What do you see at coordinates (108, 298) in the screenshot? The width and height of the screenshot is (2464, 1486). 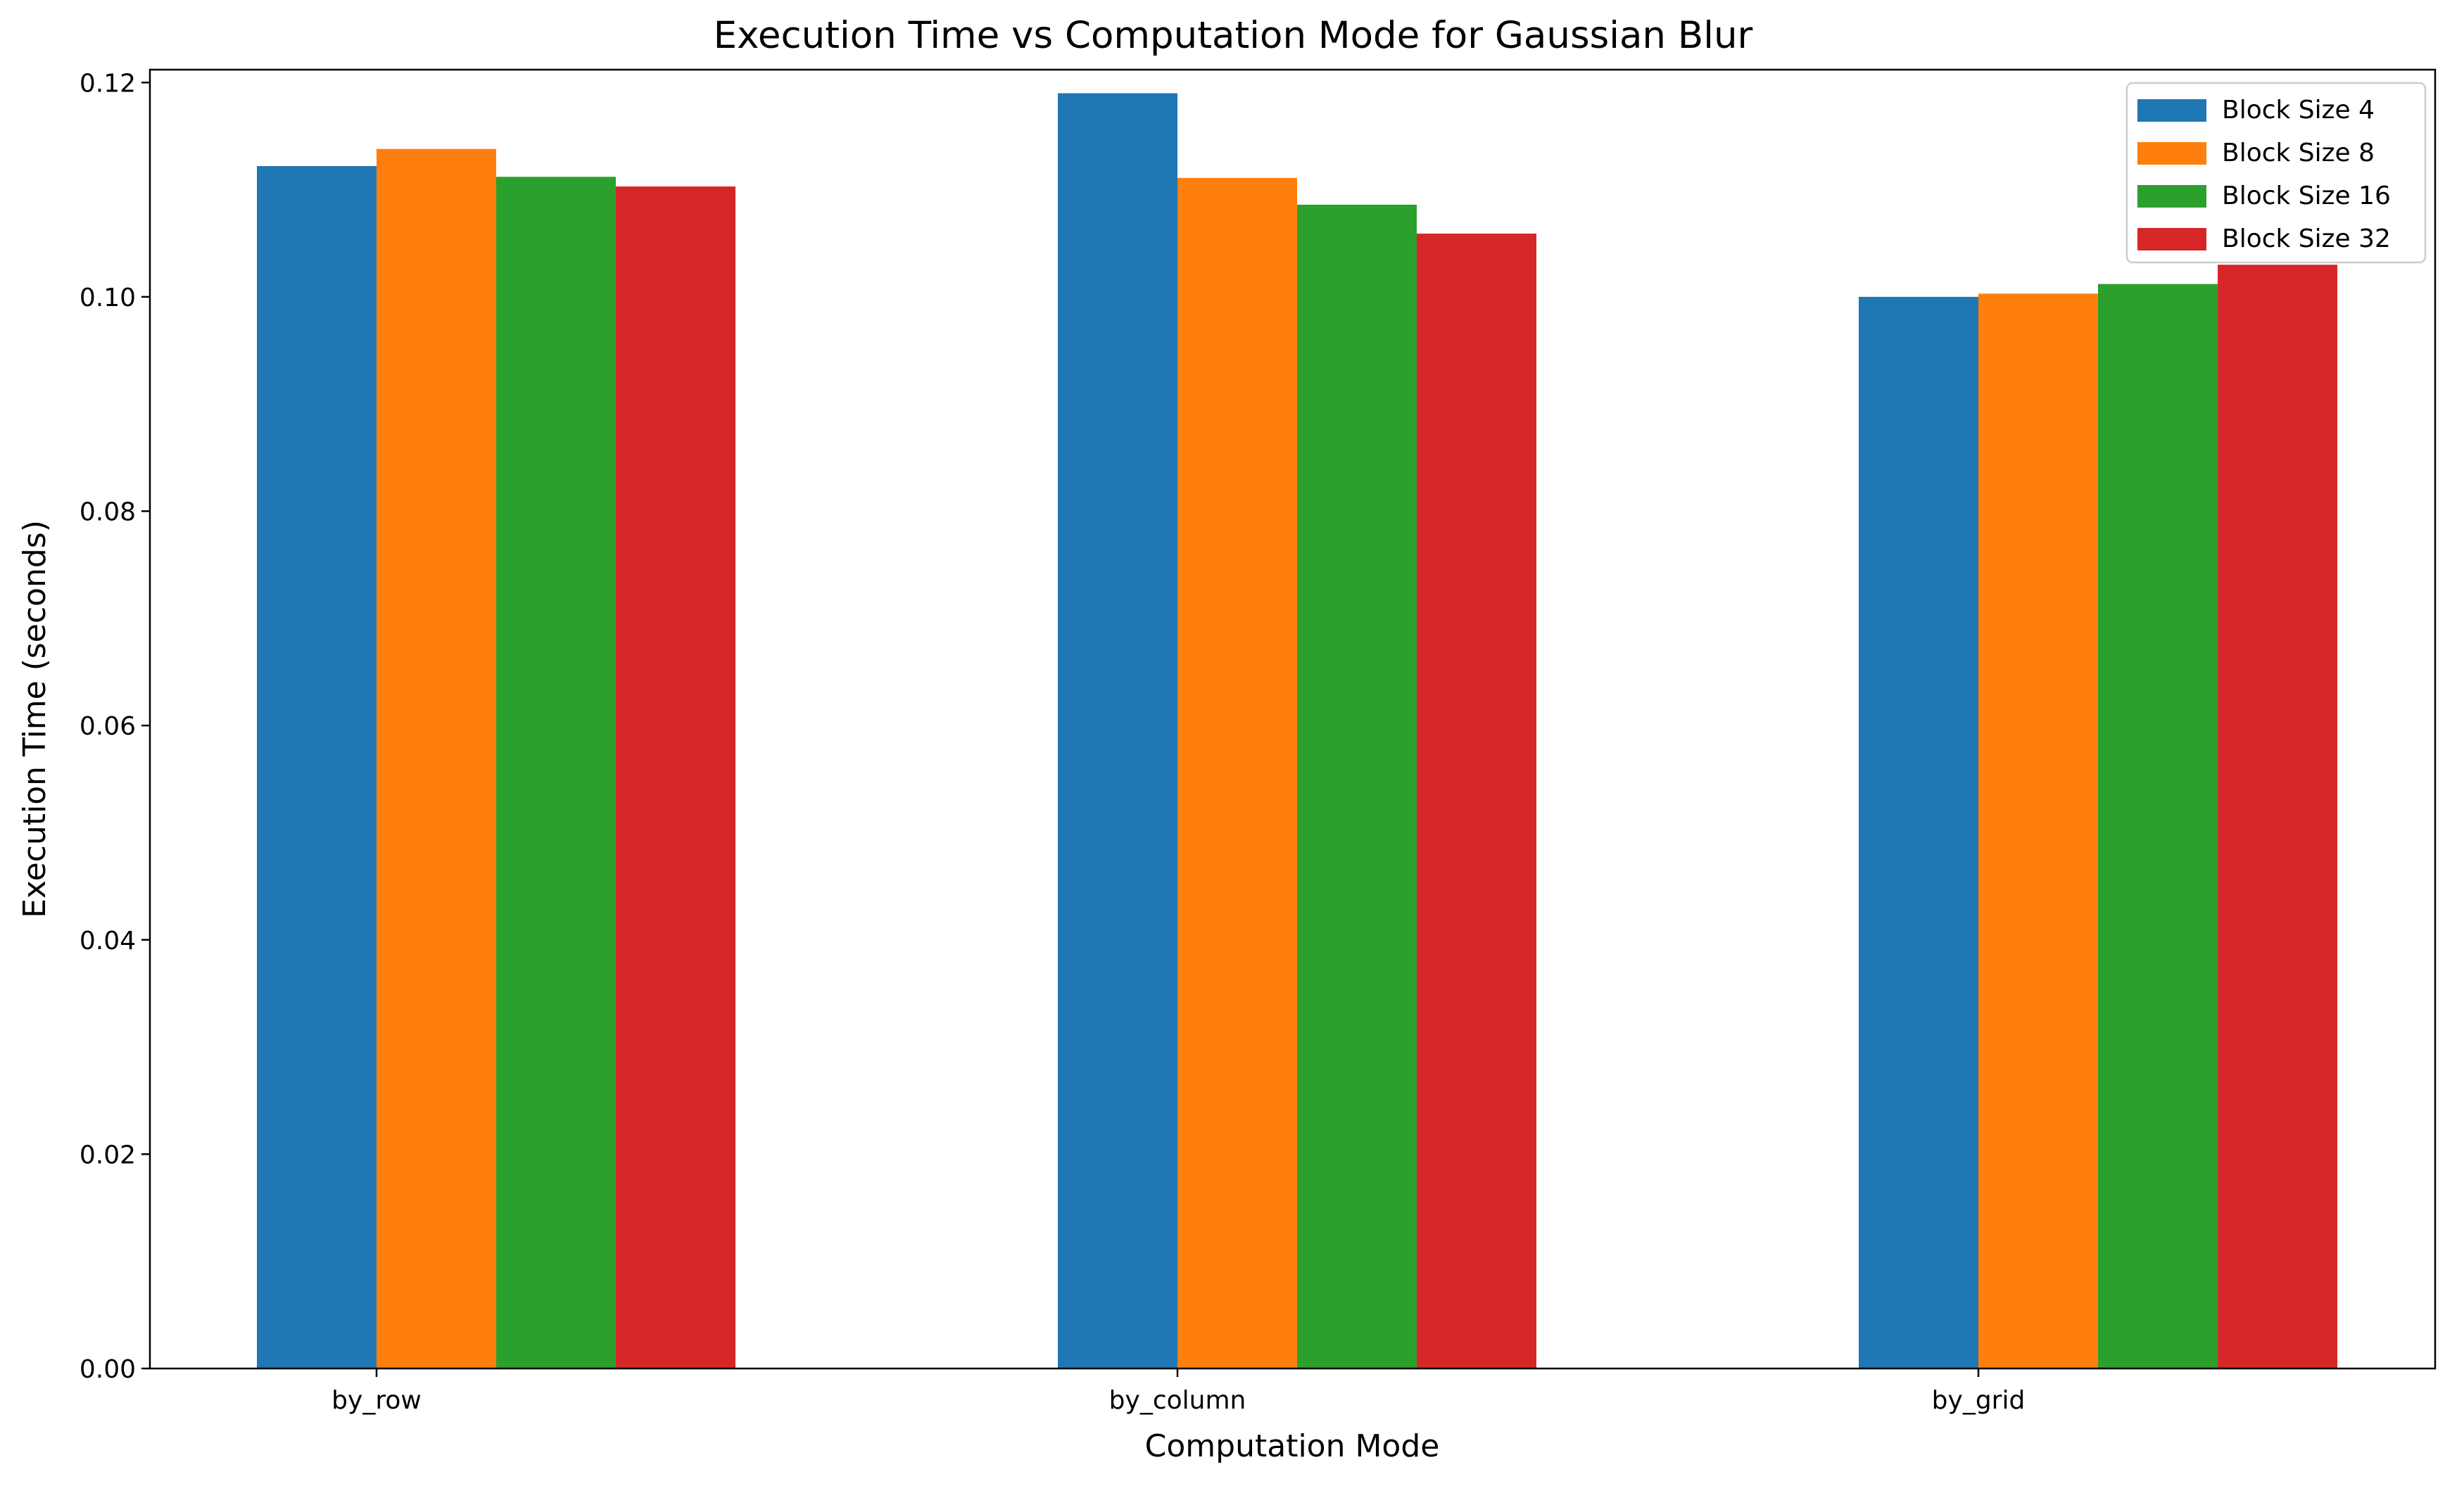 I see `y-tick-label: 0.10` at bounding box center [108, 298].